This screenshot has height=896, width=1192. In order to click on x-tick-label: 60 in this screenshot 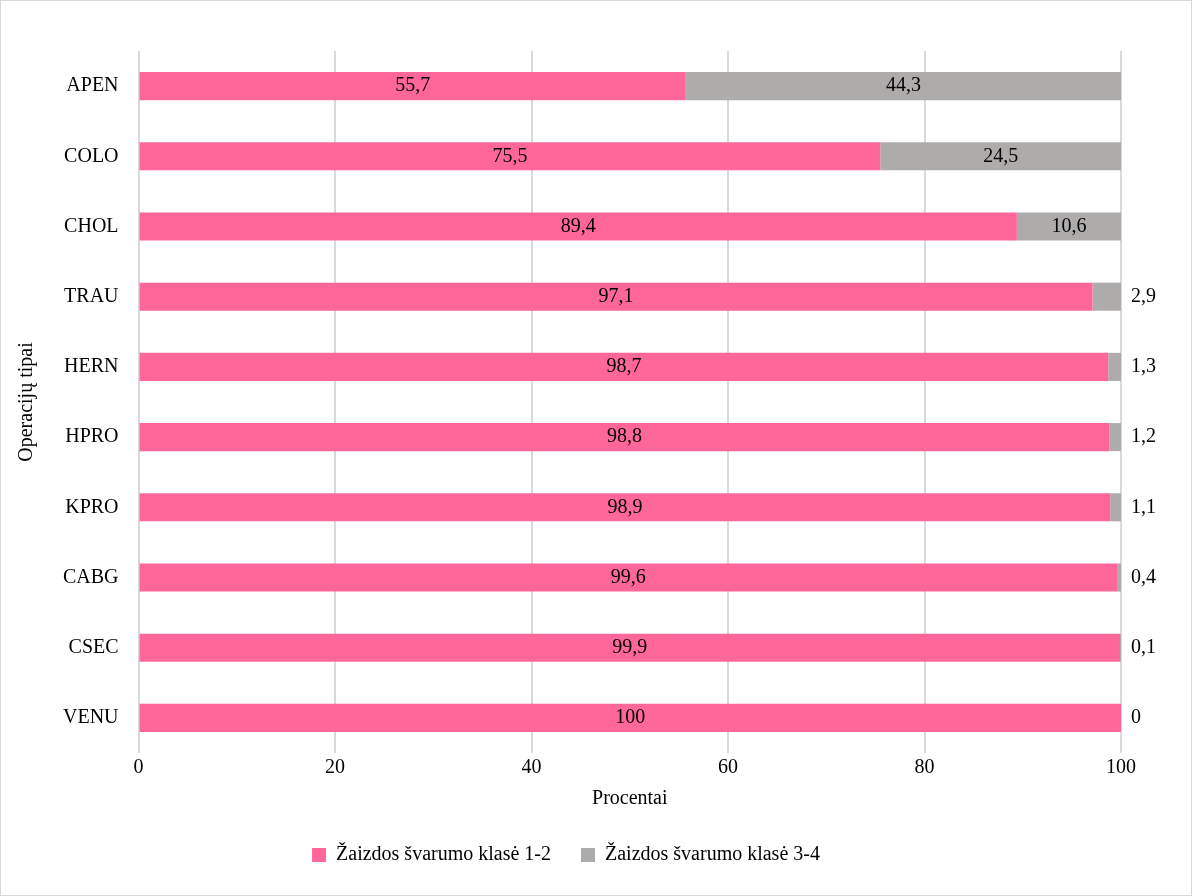, I will do `click(728, 766)`.